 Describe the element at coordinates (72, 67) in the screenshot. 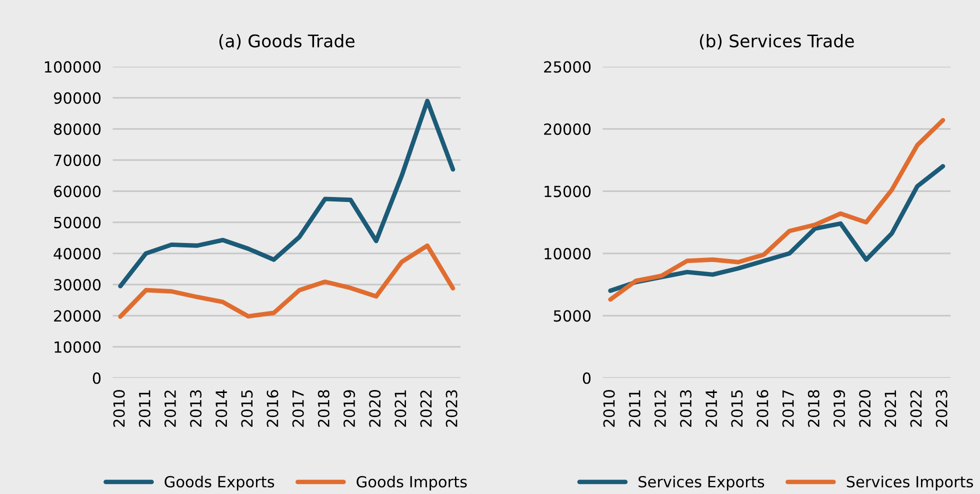

I see `y-tick-label: 100000` at that location.